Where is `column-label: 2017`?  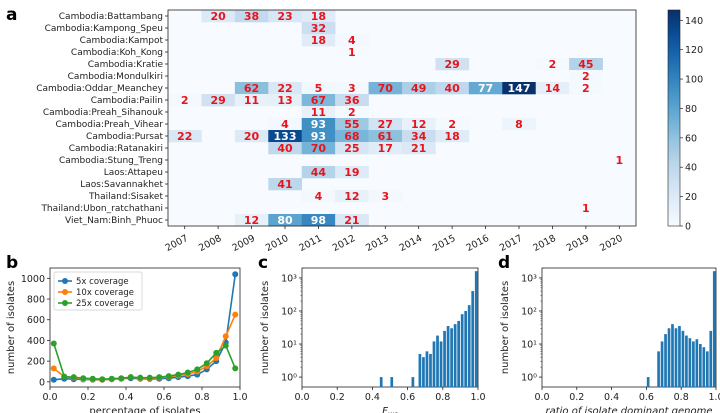
column-label: 2017 is located at coordinates (511, 243).